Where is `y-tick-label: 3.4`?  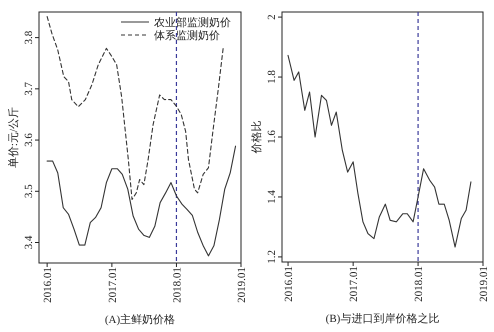 y-tick-label: 3.4 is located at coordinates (29, 242).